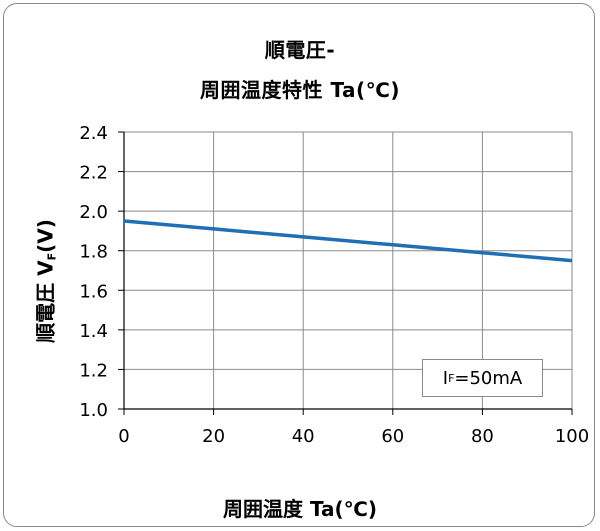 Image resolution: width=600 pixels, height=531 pixels. I want to click on series-group, so click(348, 241).